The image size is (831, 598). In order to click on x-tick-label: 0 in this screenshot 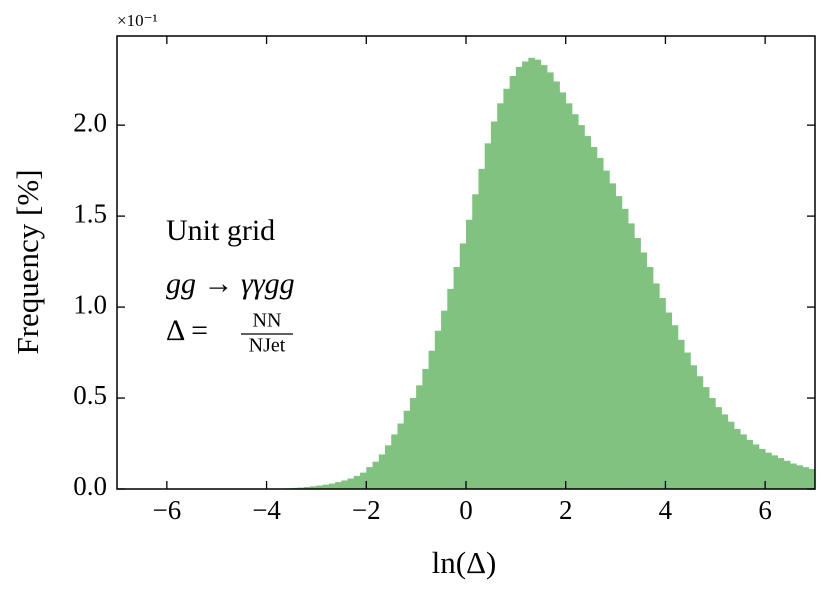, I will do `click(466, 510)`.